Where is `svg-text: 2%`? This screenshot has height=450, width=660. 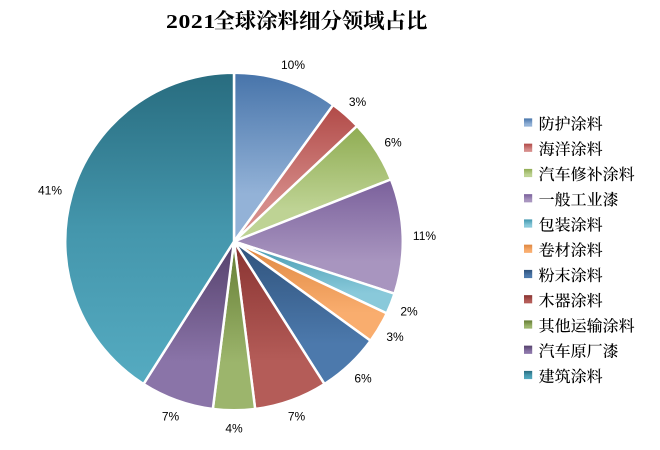 svg-text: 2% is located at coordinates (409, 312).